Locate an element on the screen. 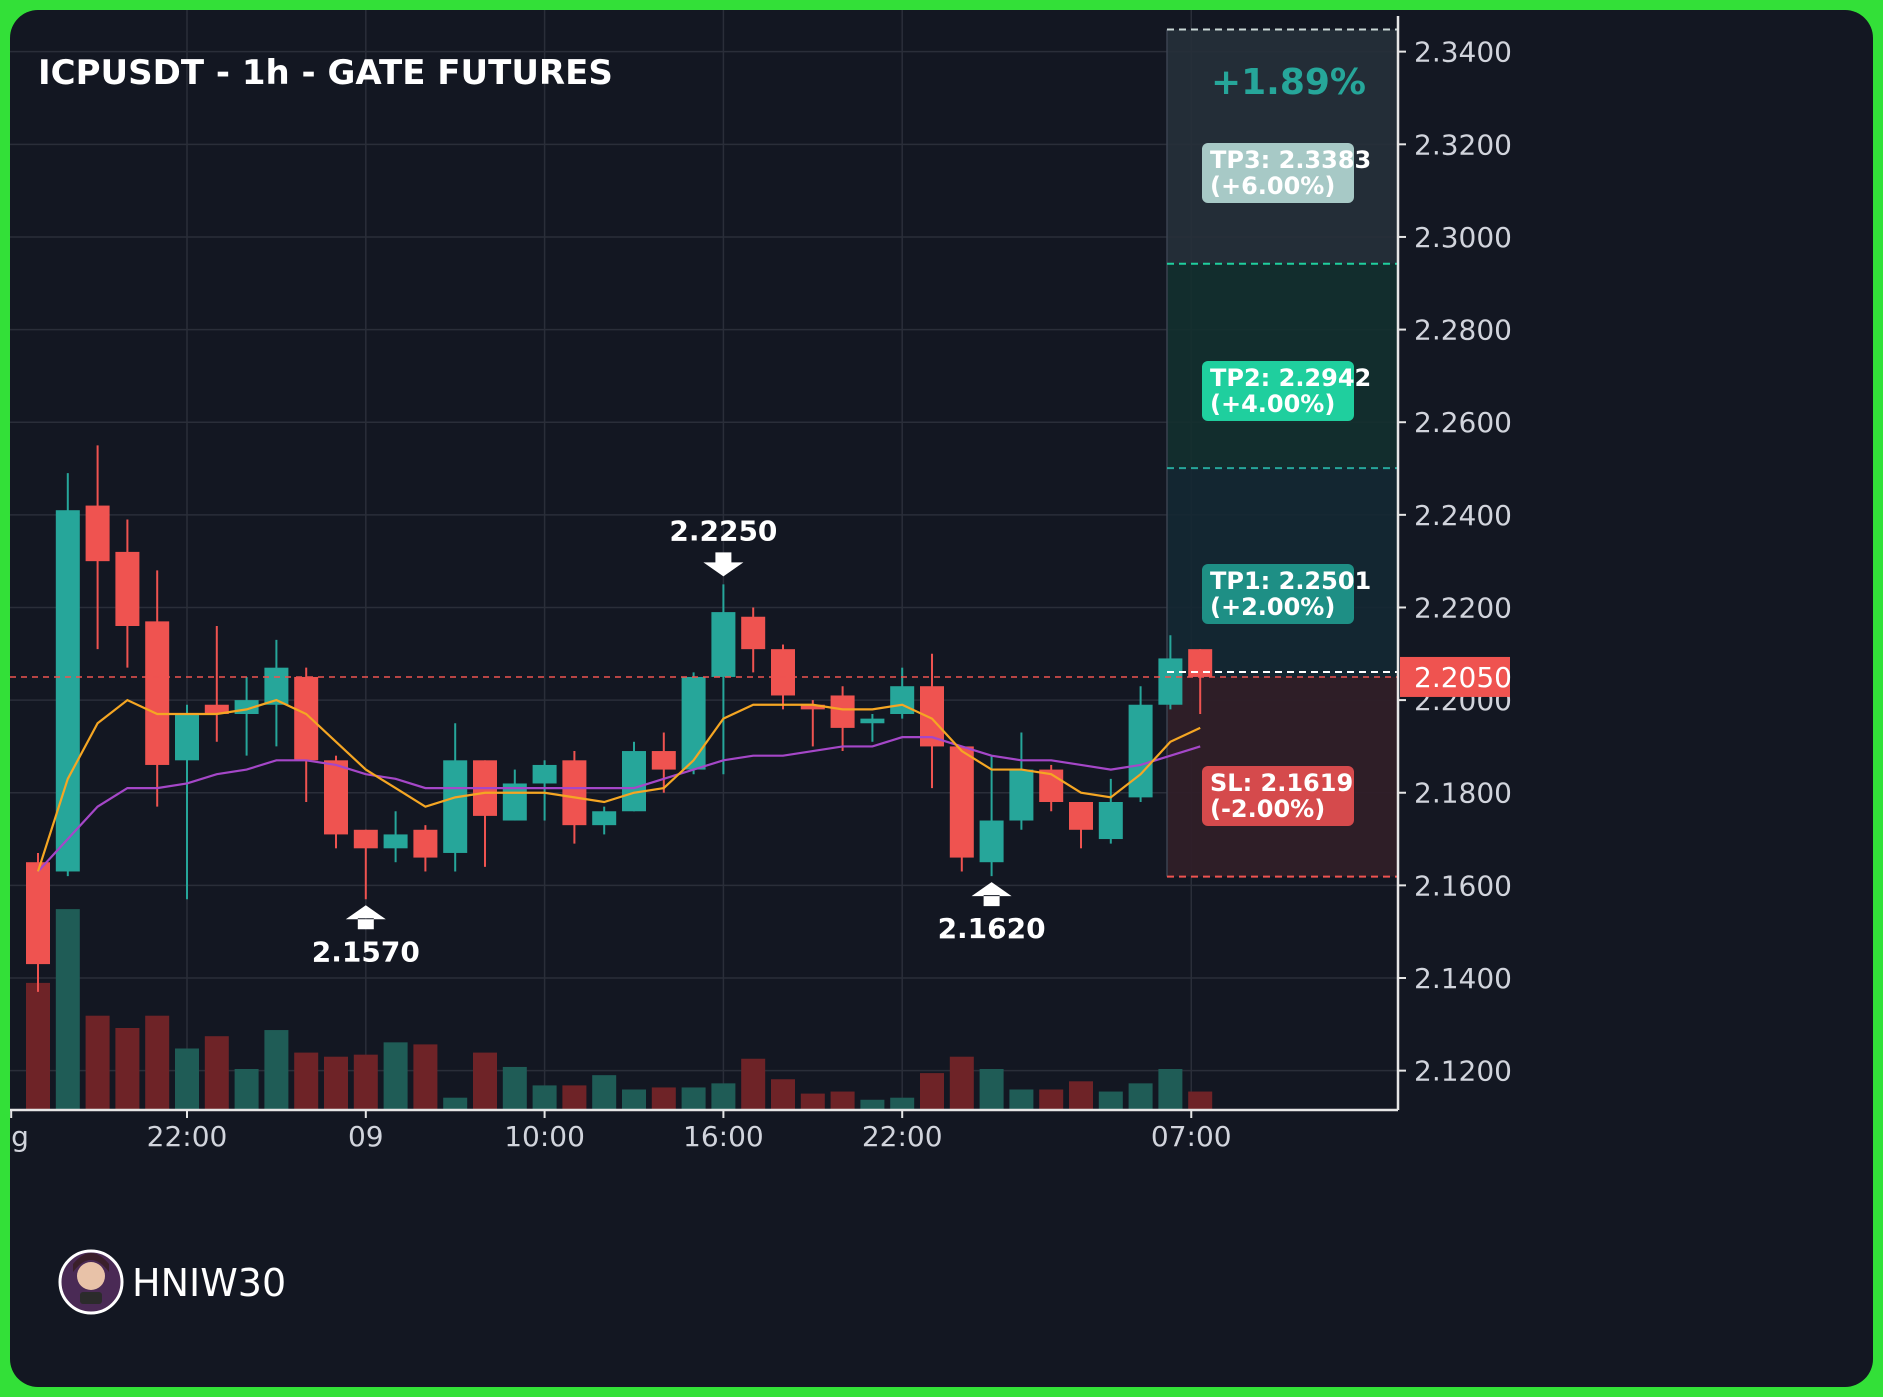 The width and height of the screenshot is (1883, 1397). avatar-icon is located at coordinates (91, 1282).